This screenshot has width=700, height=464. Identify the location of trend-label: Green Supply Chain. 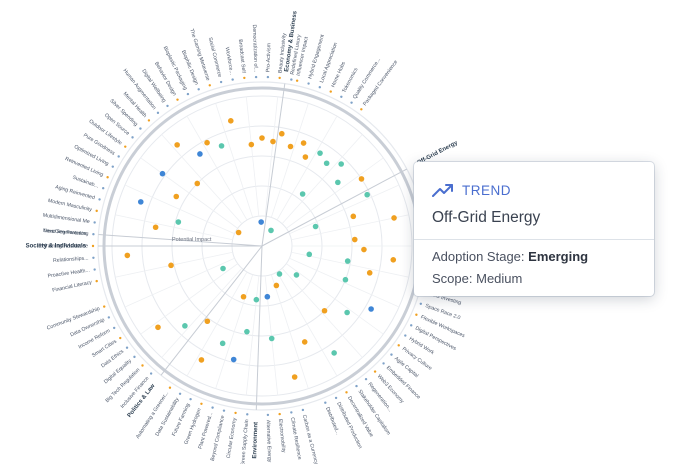
(245, 441).